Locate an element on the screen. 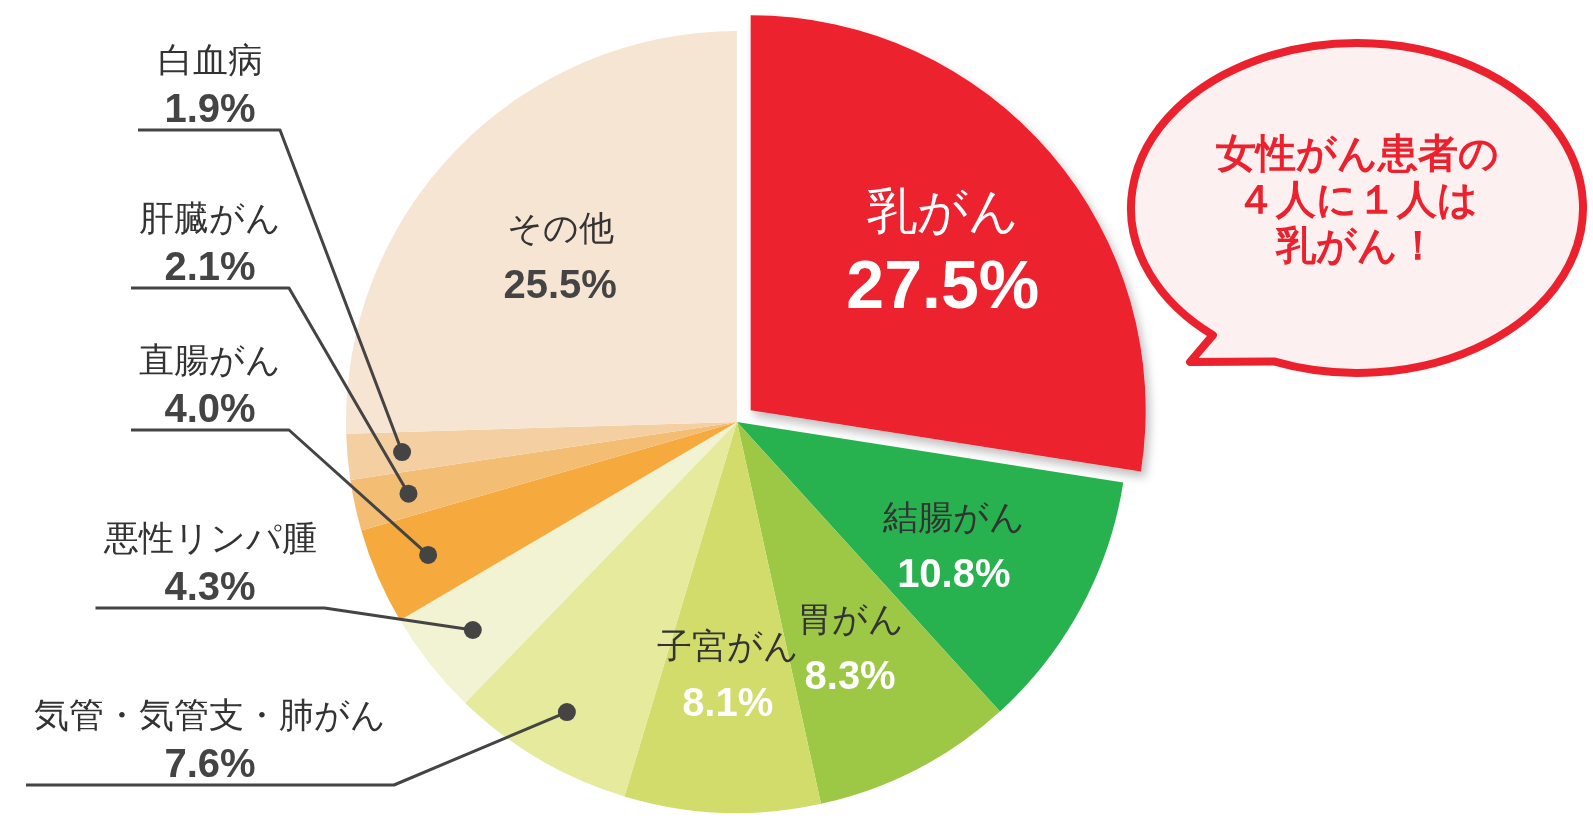  label: 乳がん 27.5% is located at coordinates (943, 252).